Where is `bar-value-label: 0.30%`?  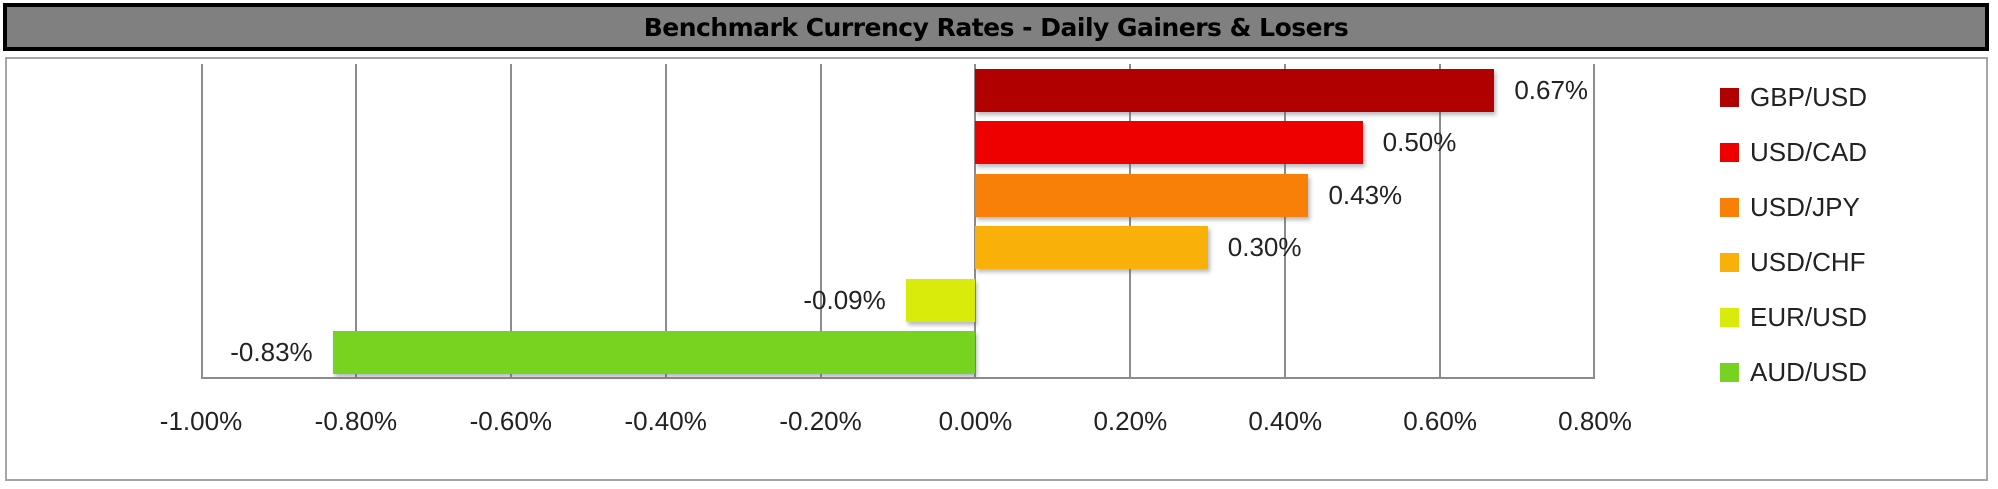
bar-value-label: 0.30% is located at coordinates (1264, 247).